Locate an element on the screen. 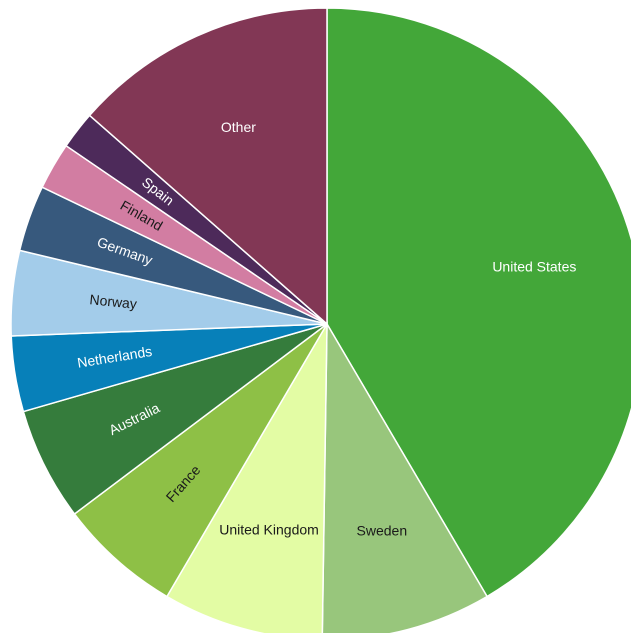 The image size is (631, 633). pie-label-other: Other is located at coordinates (238, 127).